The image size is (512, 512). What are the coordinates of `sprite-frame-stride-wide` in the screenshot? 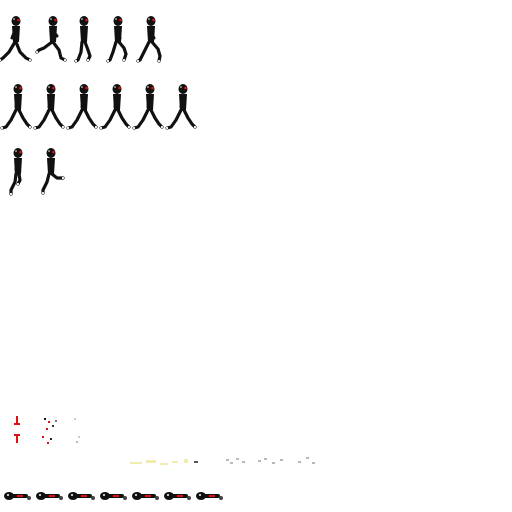 It's located at (150, 39).